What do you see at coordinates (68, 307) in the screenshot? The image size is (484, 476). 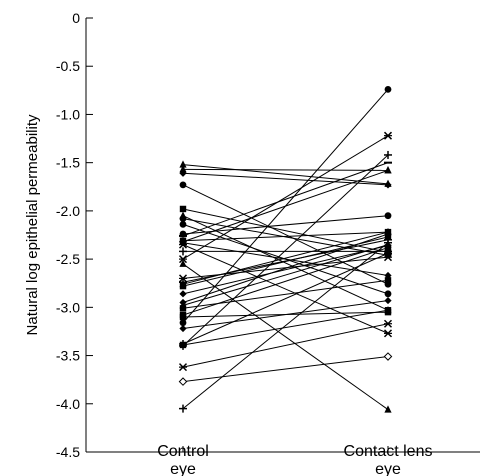 I see `y-tick-label: -3.0` at bounding box center [68, 307].